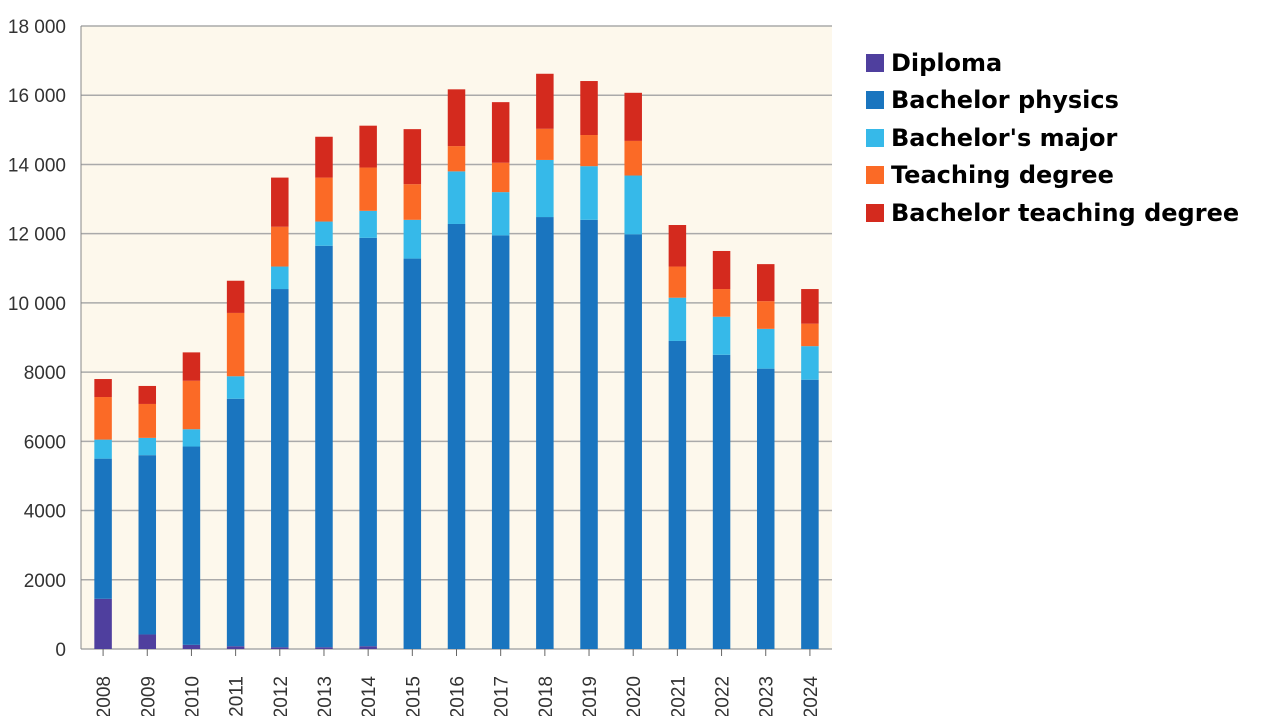  What do you see at coordinates (148, 696) in the screenshot?
I see `x-tick-label: 2009` at bounding box center [148, 696].